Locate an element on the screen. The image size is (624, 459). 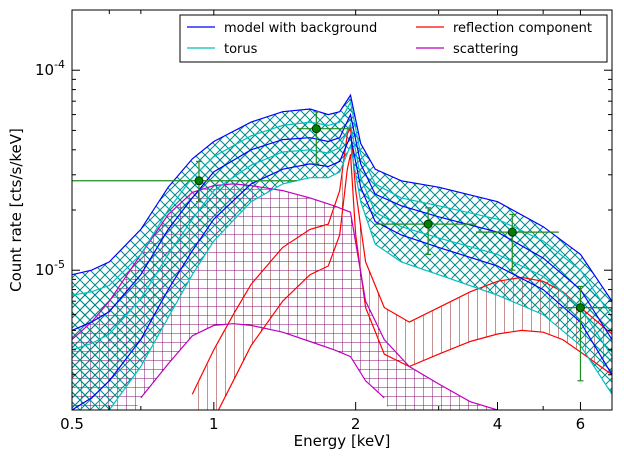
scattering-lower-line is located at coordinates (262, 361).